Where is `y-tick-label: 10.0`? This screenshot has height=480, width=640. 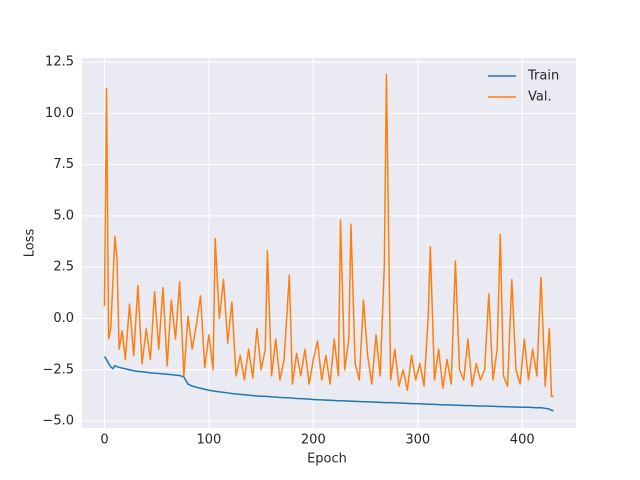
y-tick-label: 10.0 is located at coordinates (59, 113).